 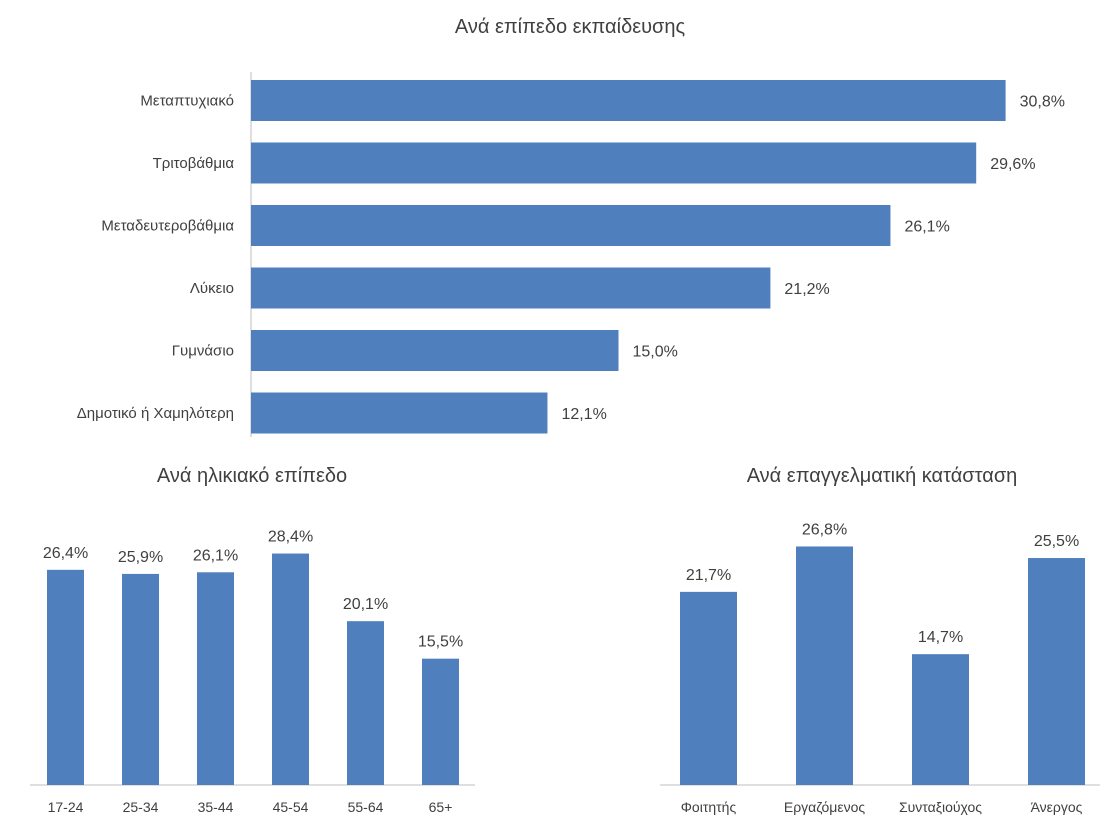 I want to click on age-value-label: 26,4%, so click(x=65, y=553).